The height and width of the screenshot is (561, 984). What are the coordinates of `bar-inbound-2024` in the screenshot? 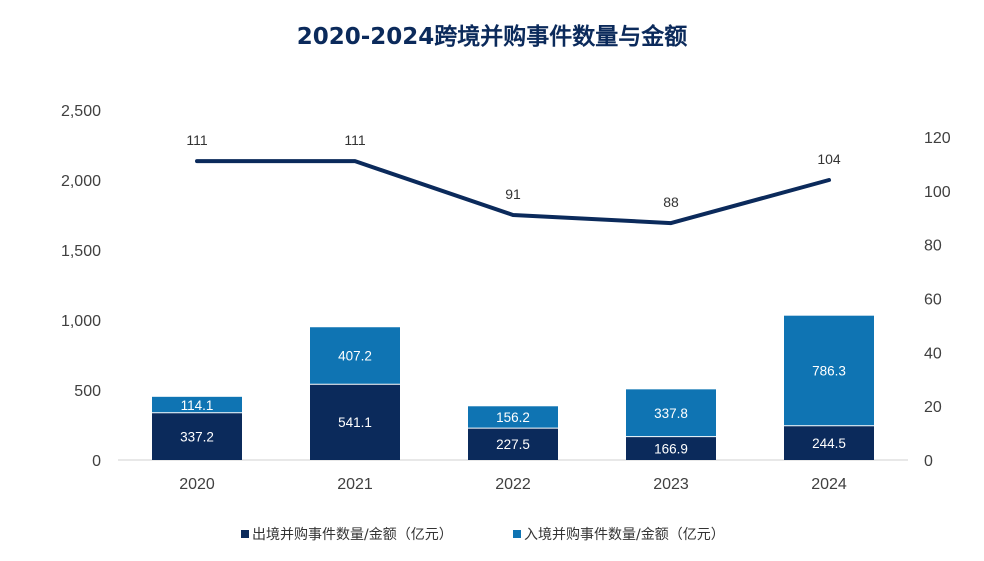 It's located at (829, 370).